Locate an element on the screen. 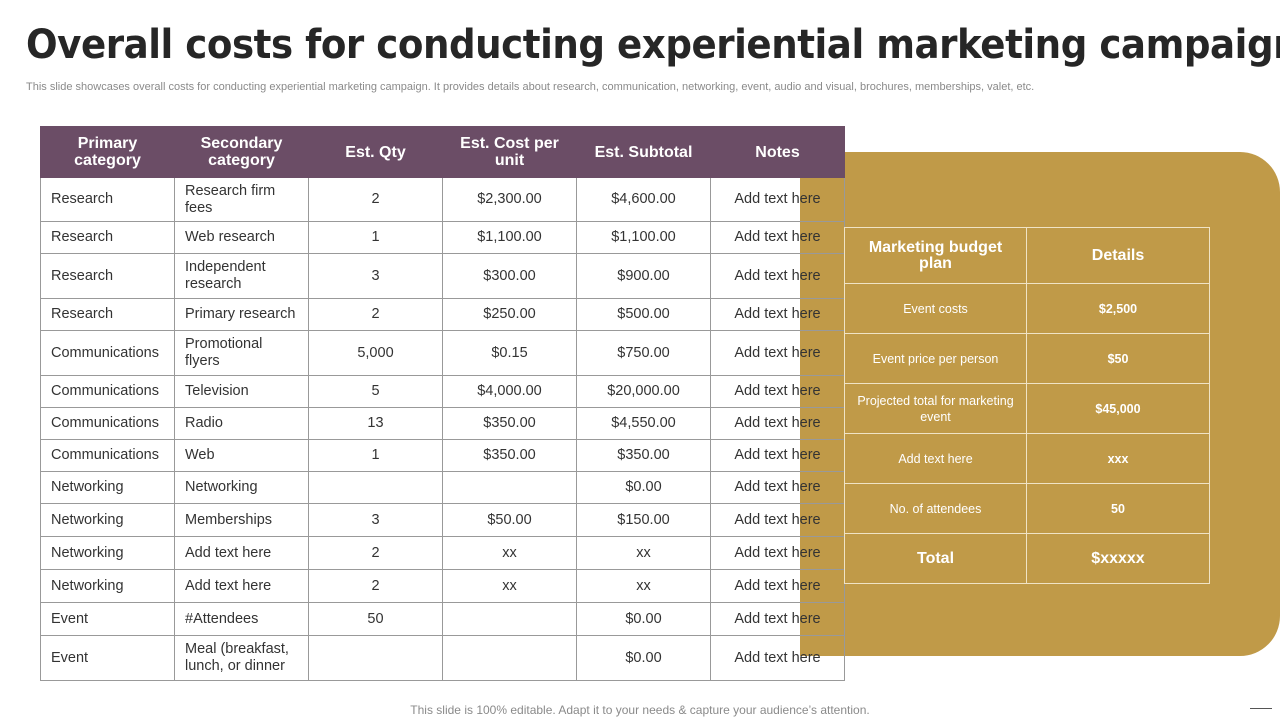  header-cell: Details is located at coordinates (1118, 255).